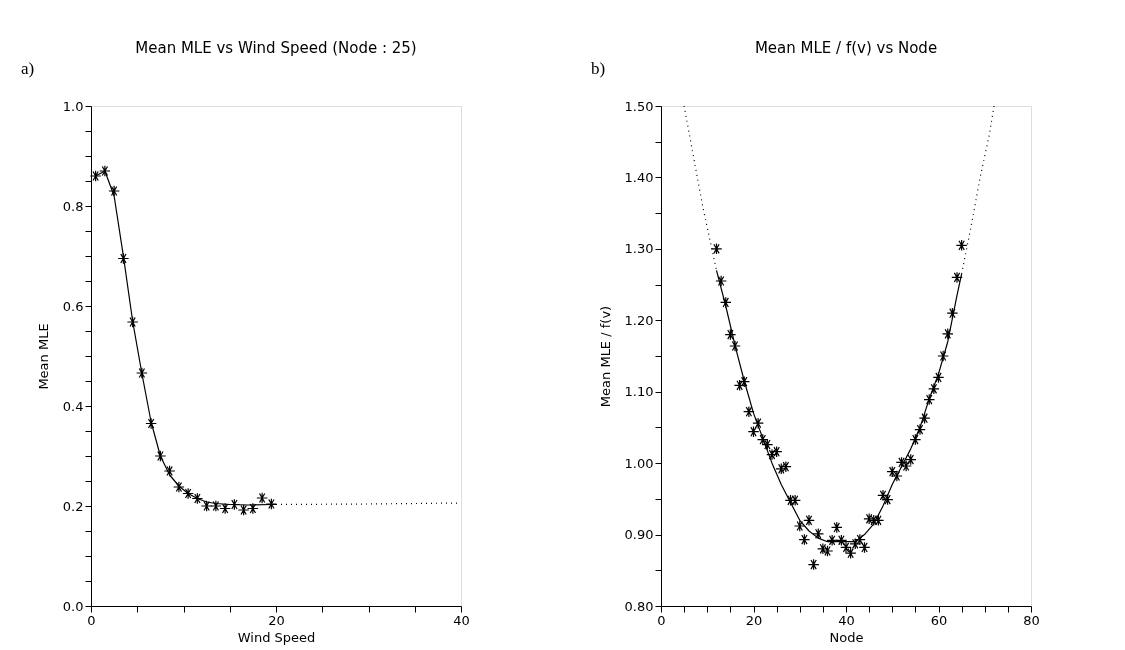  I want to click on y-tick-label: 0.0, so click(73, 606).